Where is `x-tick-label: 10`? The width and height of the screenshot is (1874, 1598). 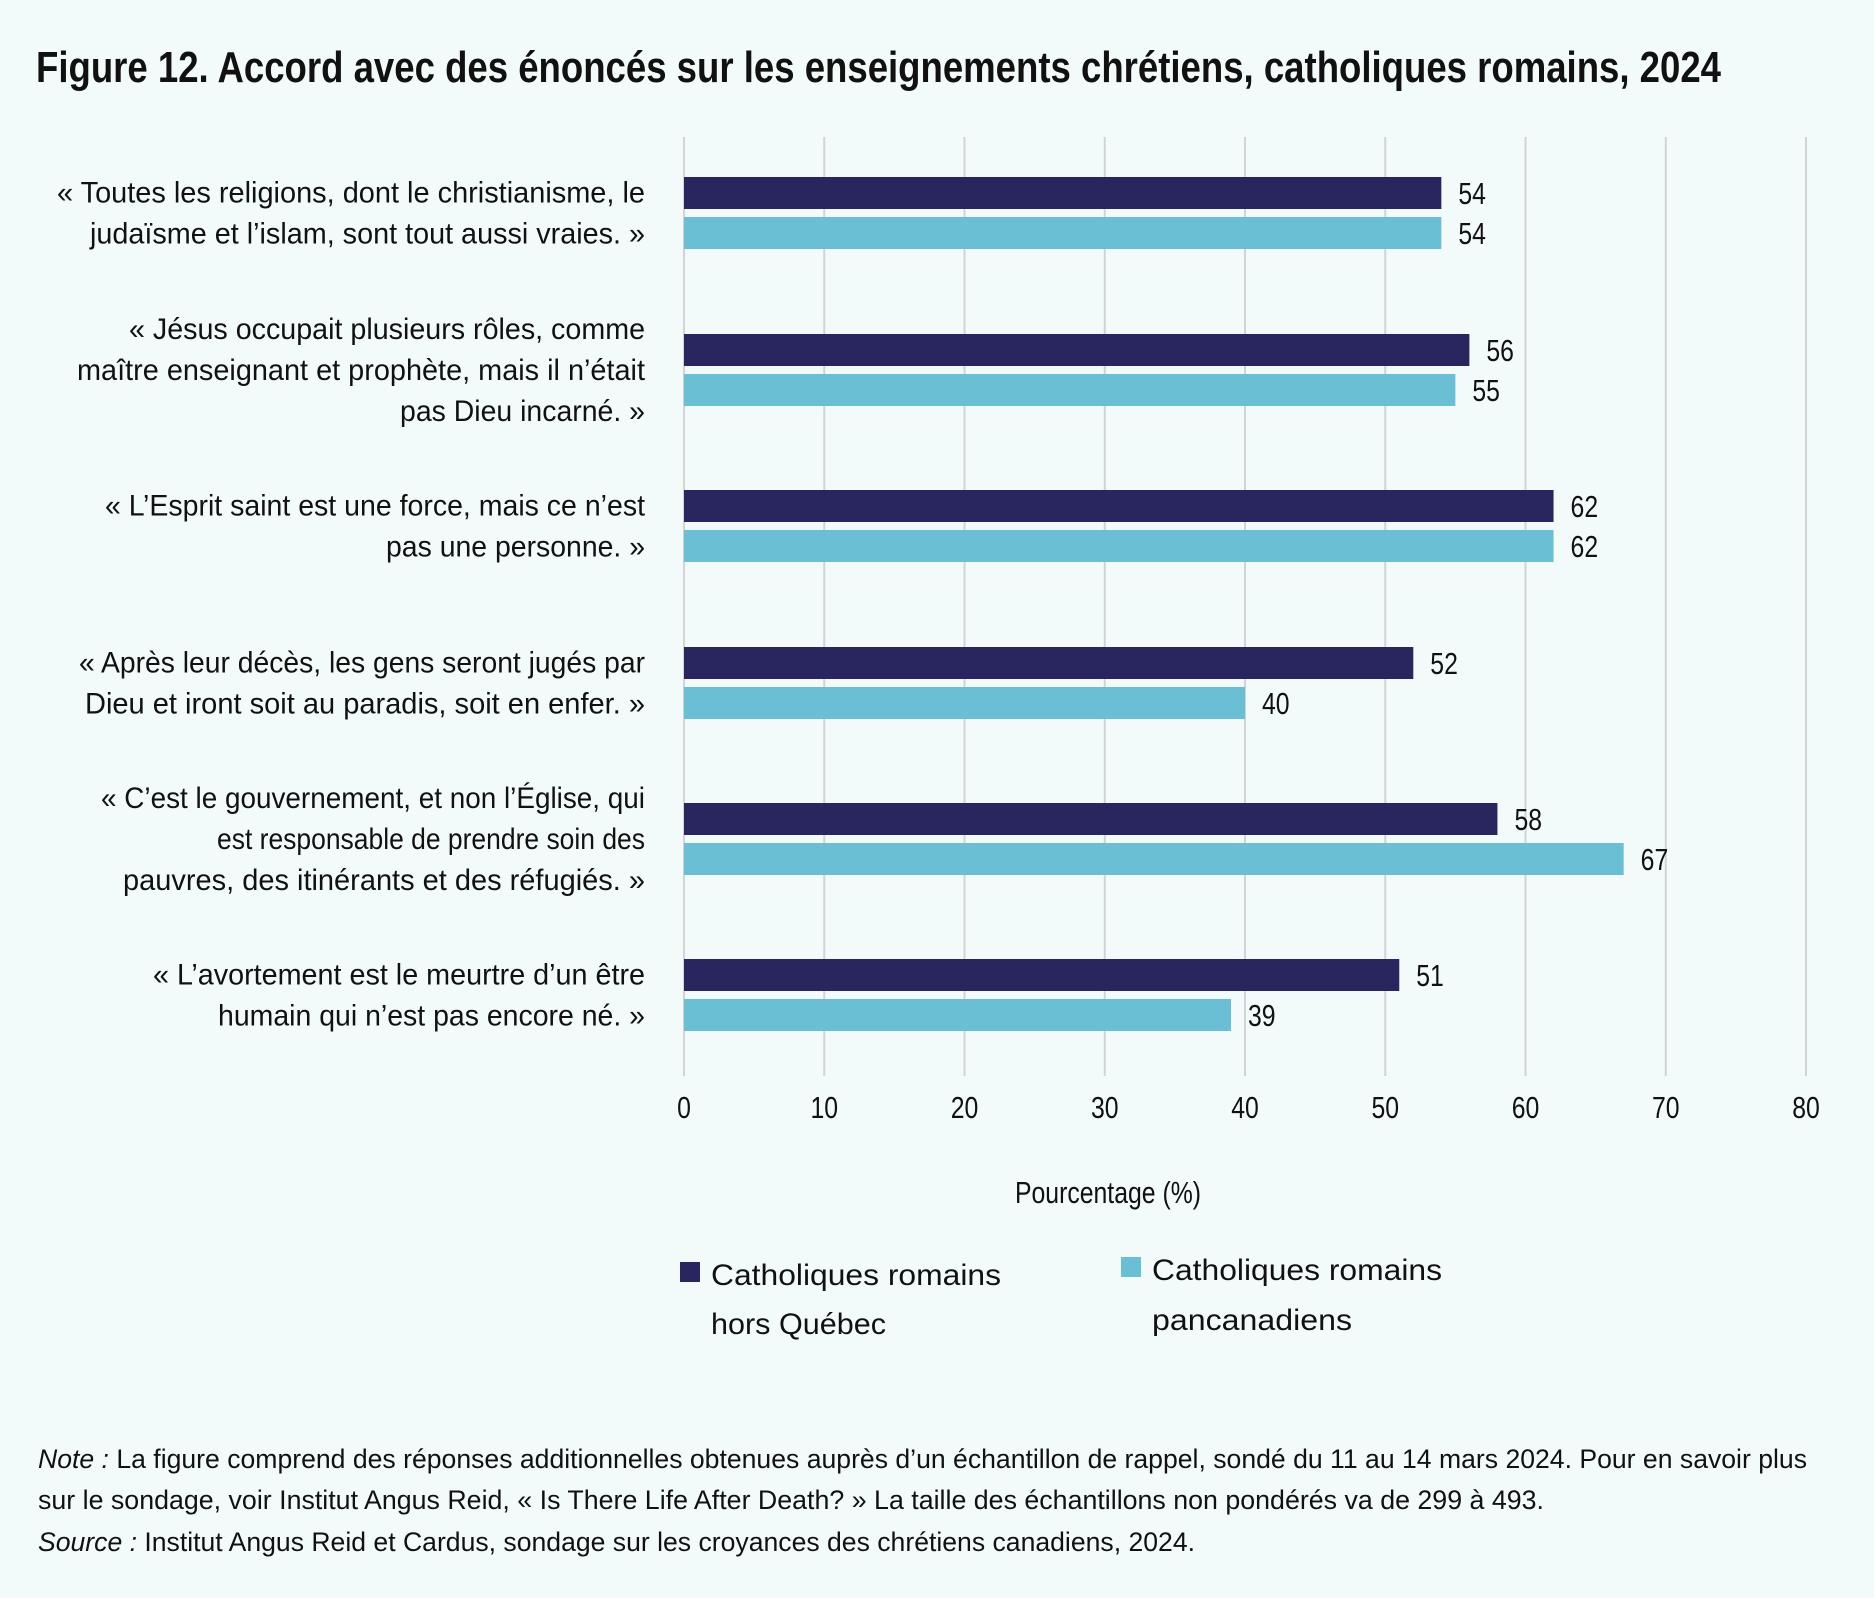
x-tick-label: 10 is located at coordinates (824, 1107).